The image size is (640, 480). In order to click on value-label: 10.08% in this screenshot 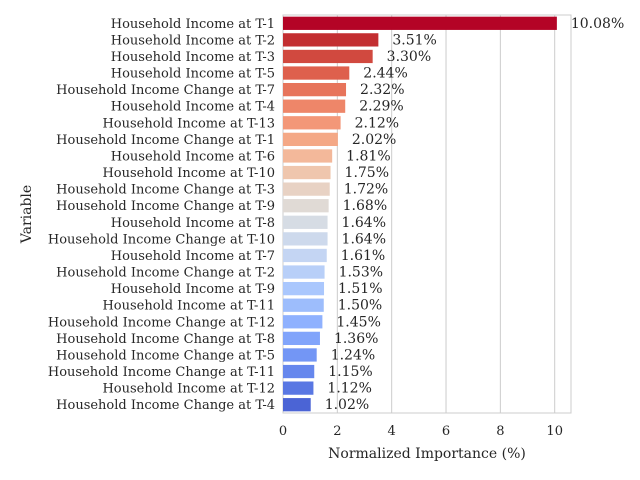, I will do `click(597, 24)`.